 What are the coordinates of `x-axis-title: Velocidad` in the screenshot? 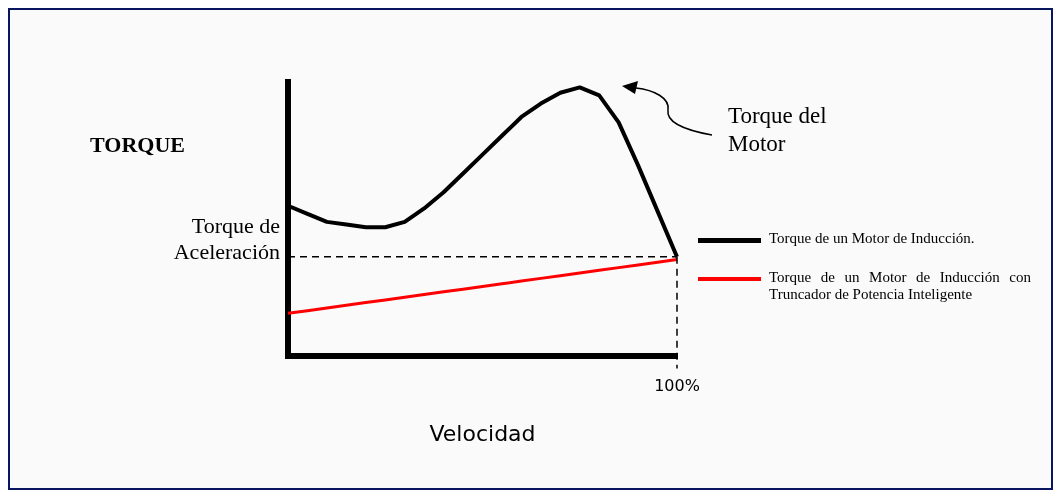 It's located at (482, 433).